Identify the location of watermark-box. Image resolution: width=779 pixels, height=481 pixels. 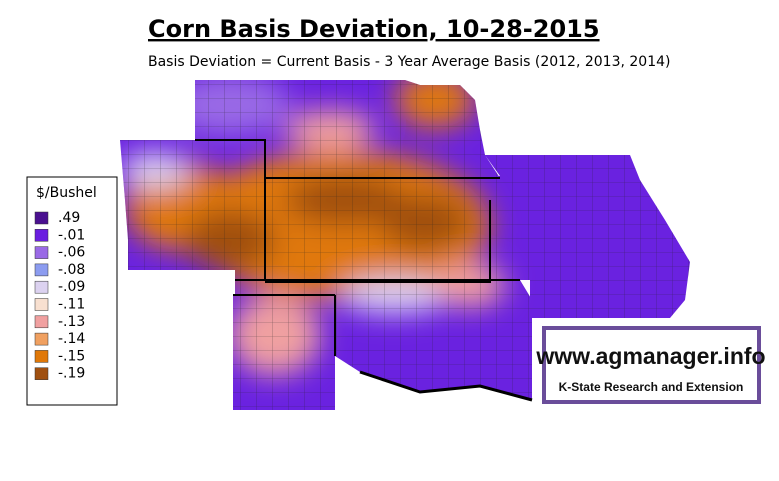
(651, 365).